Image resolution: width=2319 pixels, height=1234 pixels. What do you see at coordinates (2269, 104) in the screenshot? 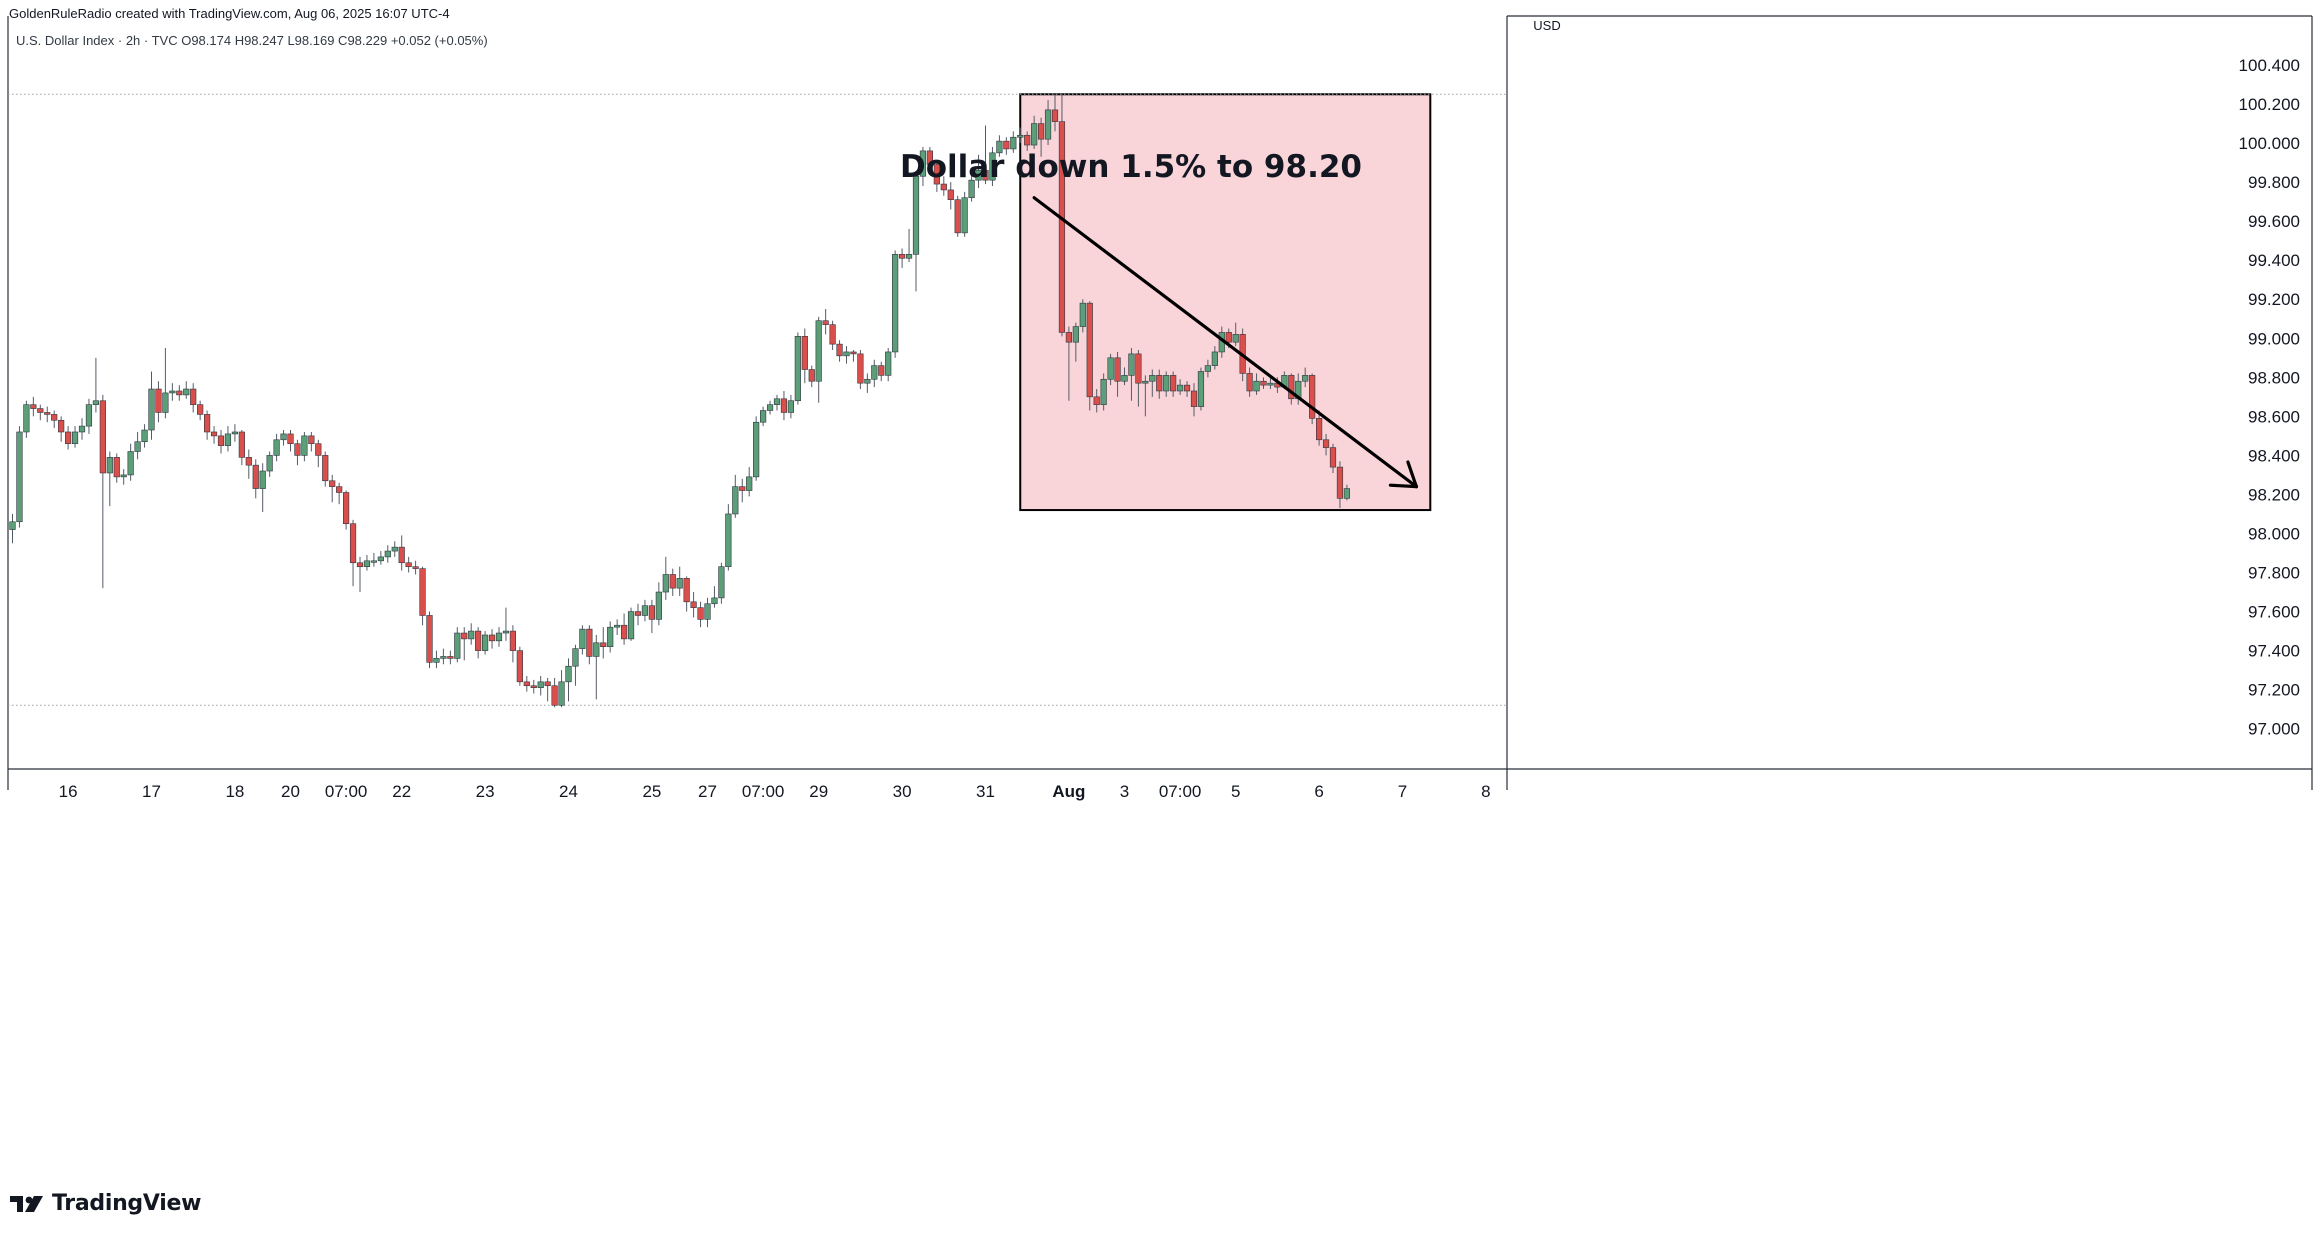
I see `y-tick-label: 100.200` at bounding box center [2269, 104].